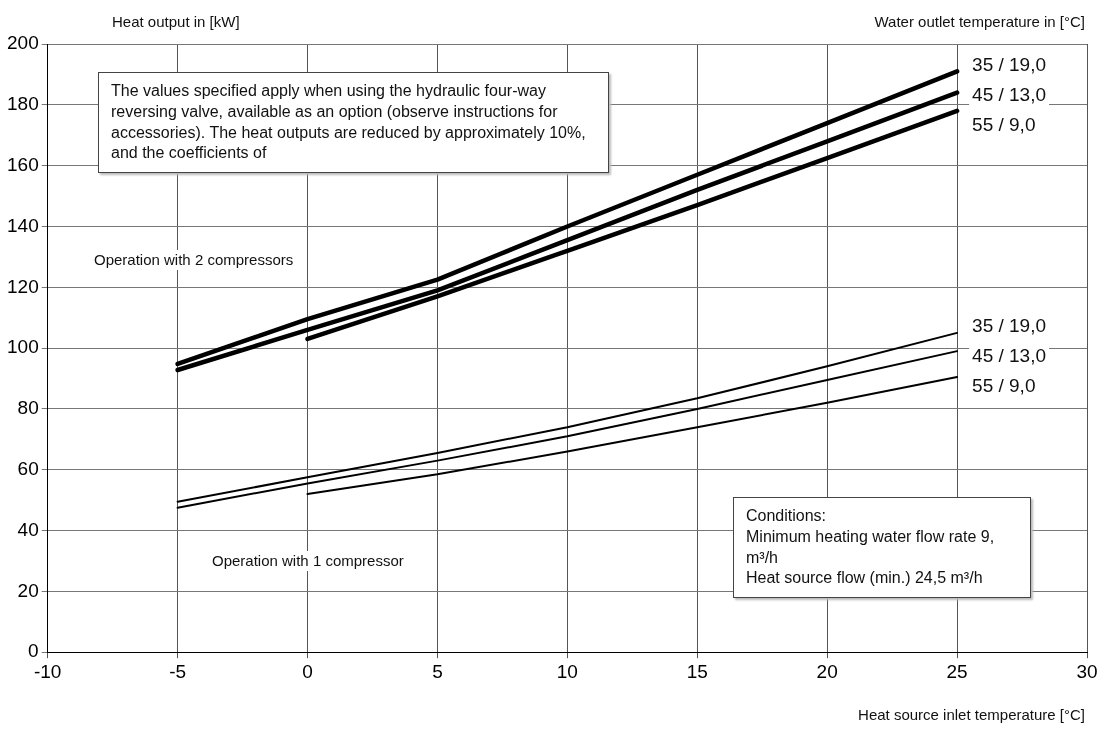 The width and height of the screenshot is (1103, 737). What do you see at coordinates (47, 671) in the screenshot?
I see `x-tick-label: -10` at bounding box center [47, 671].